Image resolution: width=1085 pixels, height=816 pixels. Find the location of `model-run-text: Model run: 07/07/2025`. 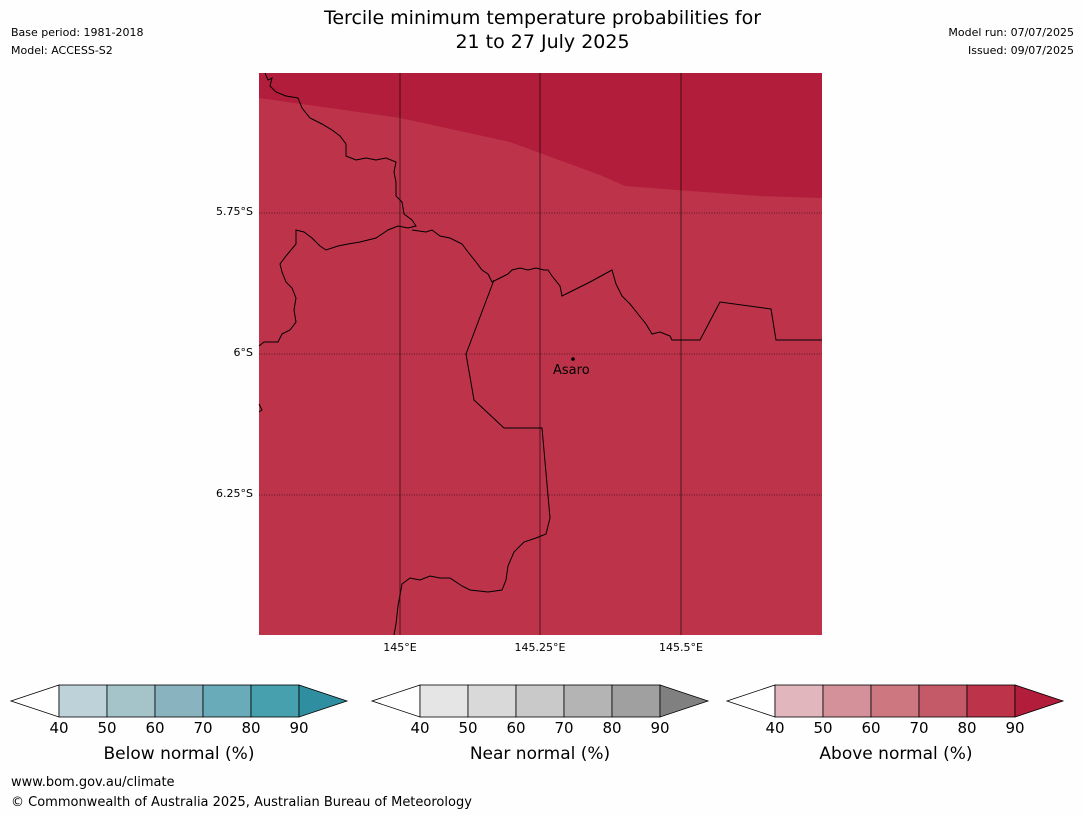

model-run-text: Model run: 07/07/2025 is located at coordinates (1011, 32).